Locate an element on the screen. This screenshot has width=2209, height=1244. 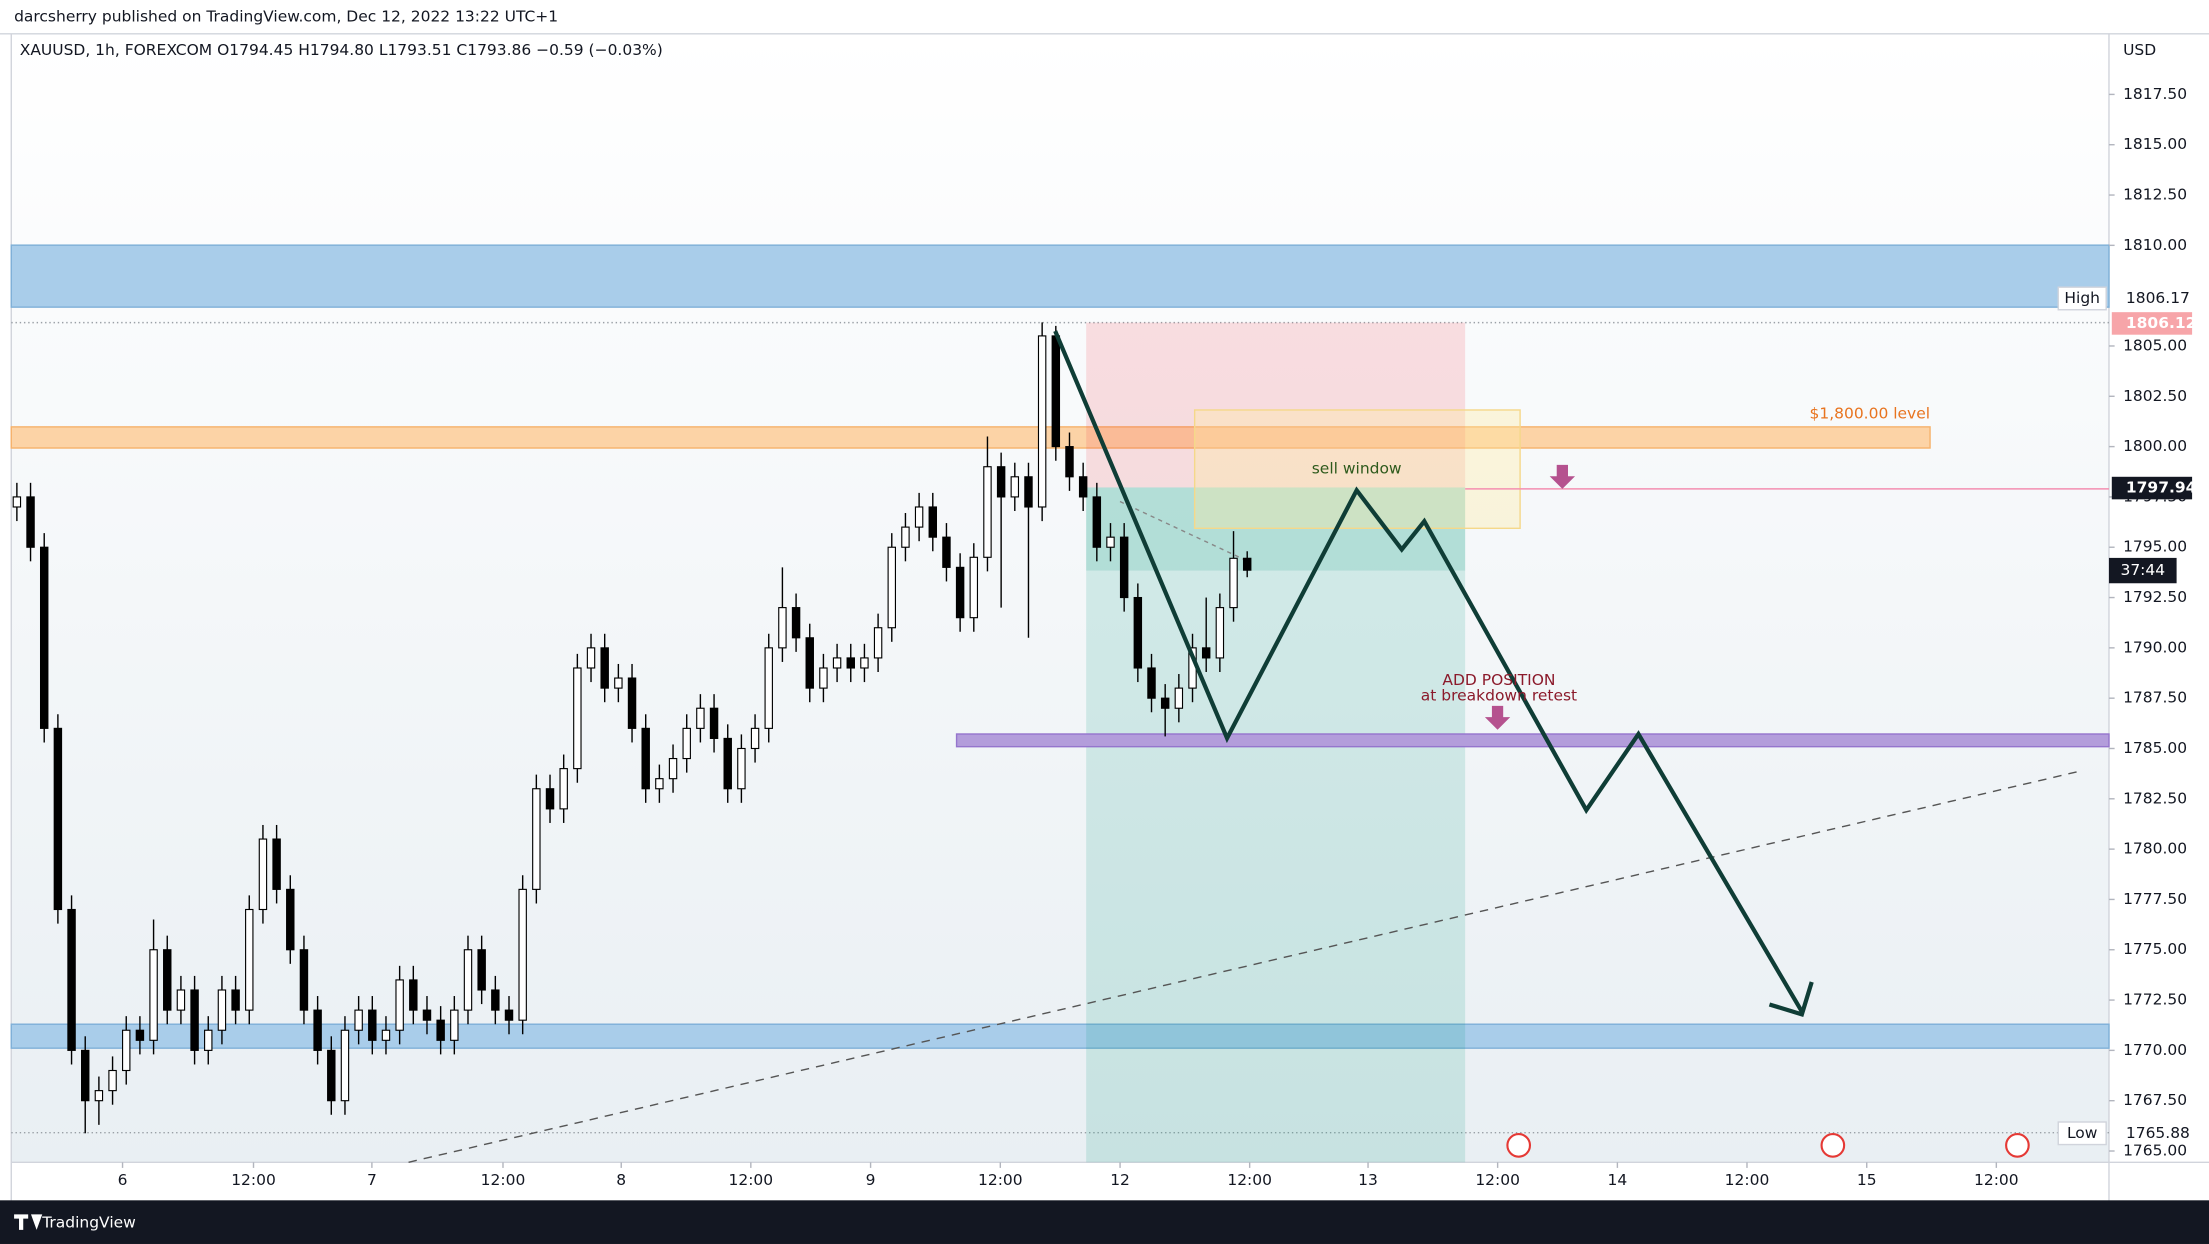
marker-tag: Low is located at coordinates (2082, 1133).